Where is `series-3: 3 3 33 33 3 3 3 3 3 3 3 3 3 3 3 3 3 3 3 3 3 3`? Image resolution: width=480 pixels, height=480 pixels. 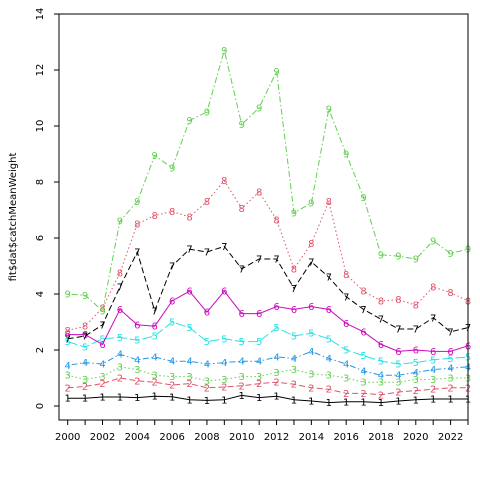 series-3: 3 3 33 33 3 3 3 3 3 3 3 3 3 3 3 3 3 3 3 3 3 3 is located at coordinates (268, 375).